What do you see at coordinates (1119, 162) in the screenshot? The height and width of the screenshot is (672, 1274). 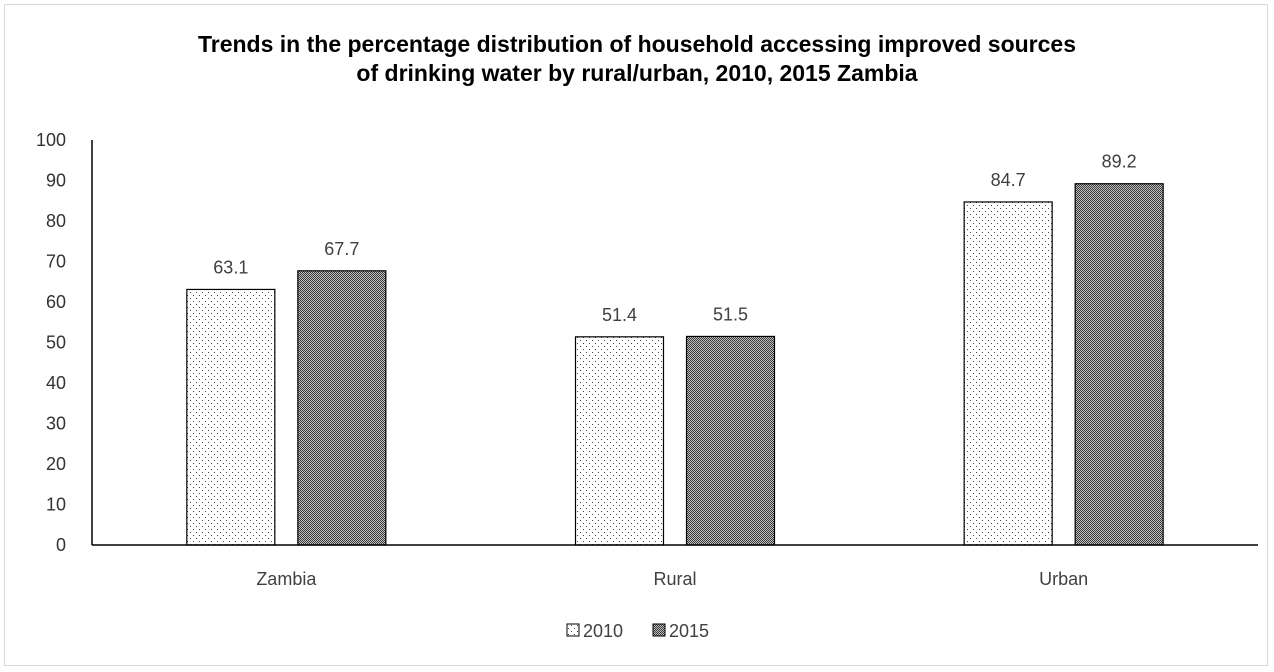 I see `data-label: 89.2` at bounding box center [1119, 162].